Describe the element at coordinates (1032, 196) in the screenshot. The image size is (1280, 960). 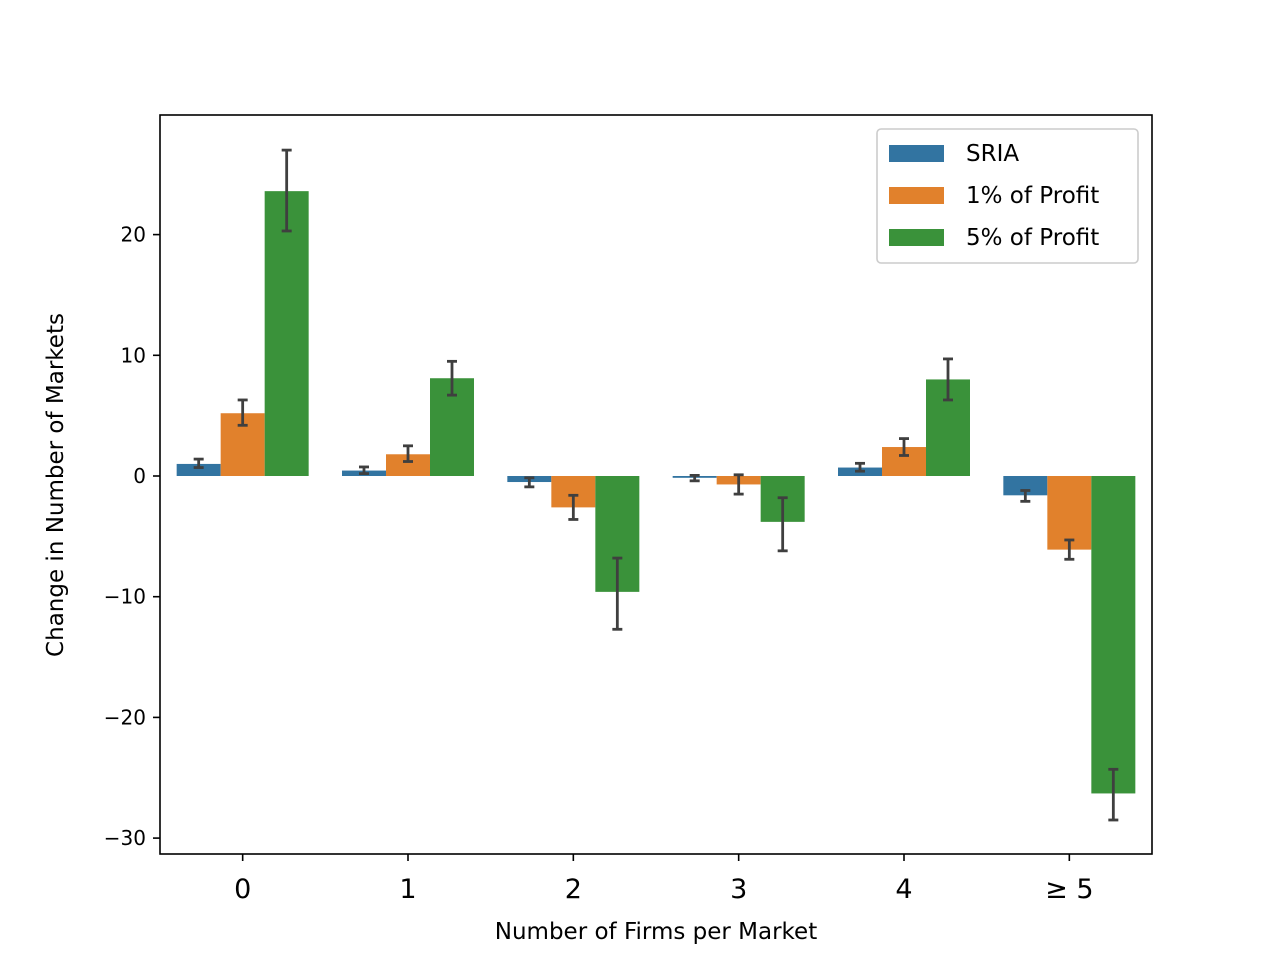
I see `legend-label-1-of-profit: 1% of Profit` at that location.